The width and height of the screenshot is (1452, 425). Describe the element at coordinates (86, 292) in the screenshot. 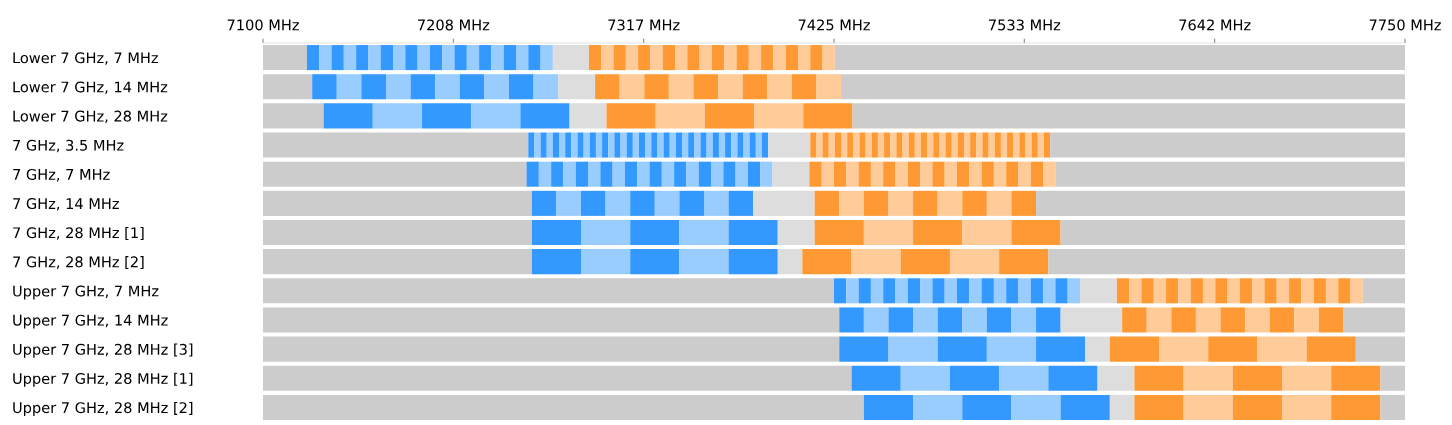

I see `y-tick-label: Upper 7 GHz, 7 MHz` at that location.